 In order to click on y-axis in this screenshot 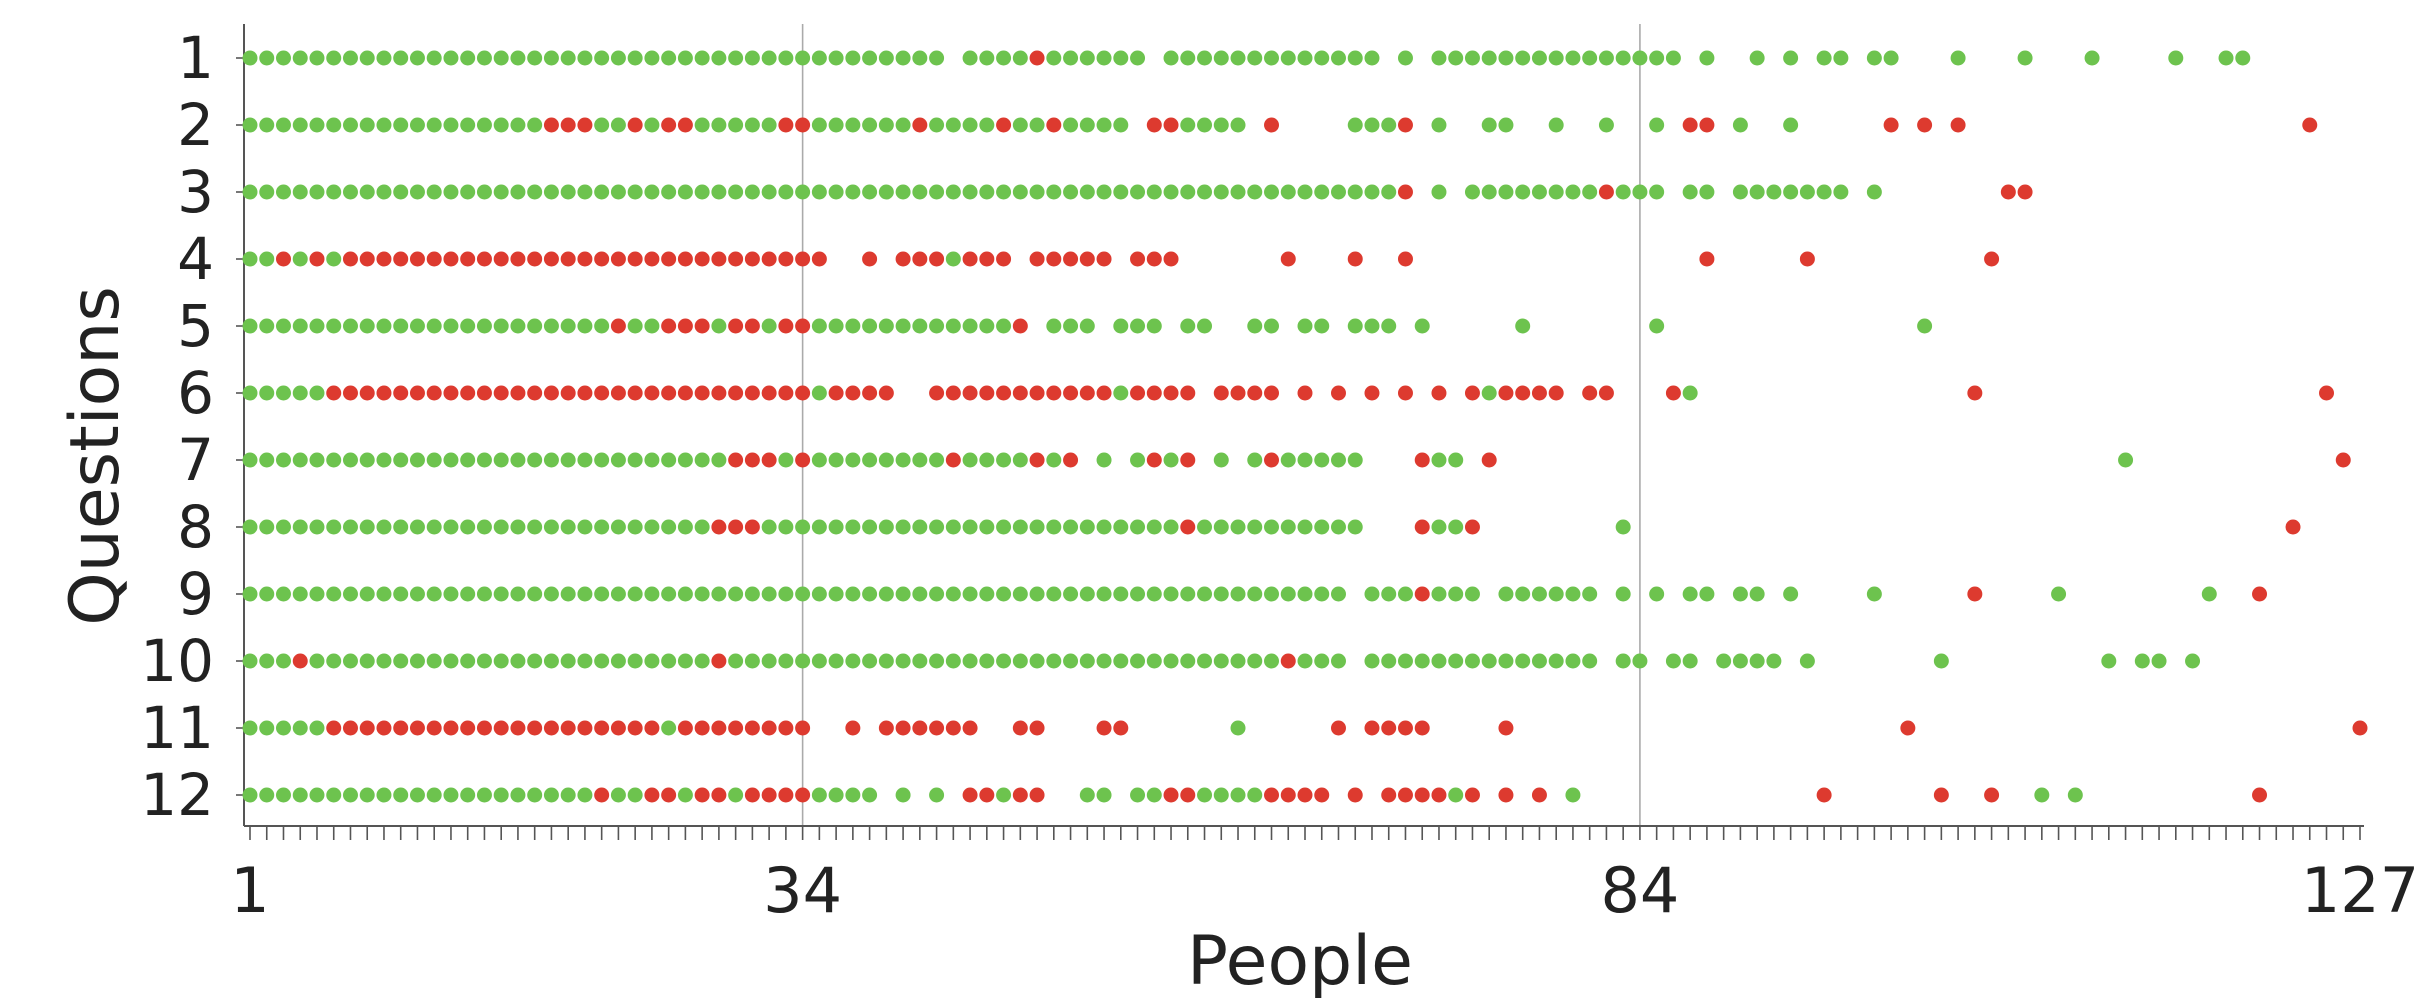, I will do `click(240, 425)`.